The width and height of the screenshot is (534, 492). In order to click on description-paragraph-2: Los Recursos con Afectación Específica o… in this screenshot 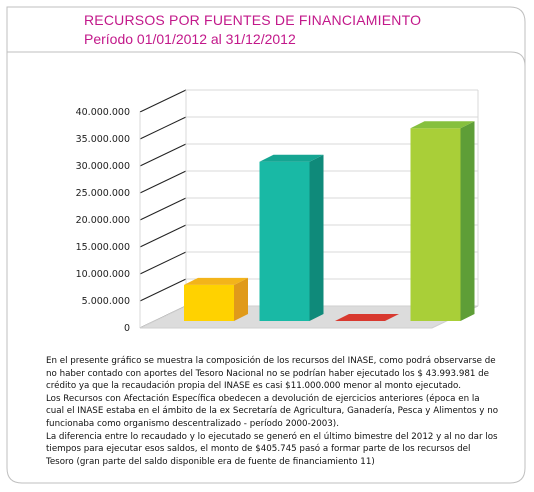, I will do `click(272, 411)`.